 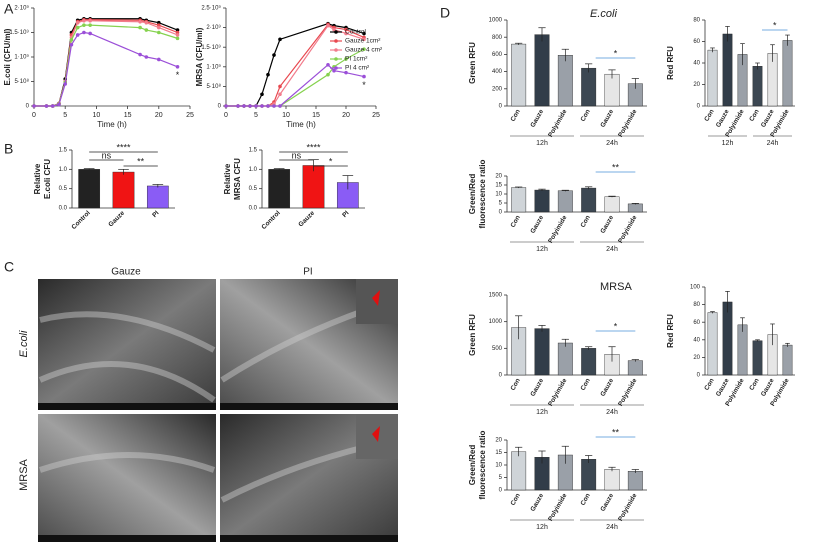 What do you see at coordinates (696, 21) in the screenshot?
I see `y-tick-label: 80` at bounding box center [696, 21].